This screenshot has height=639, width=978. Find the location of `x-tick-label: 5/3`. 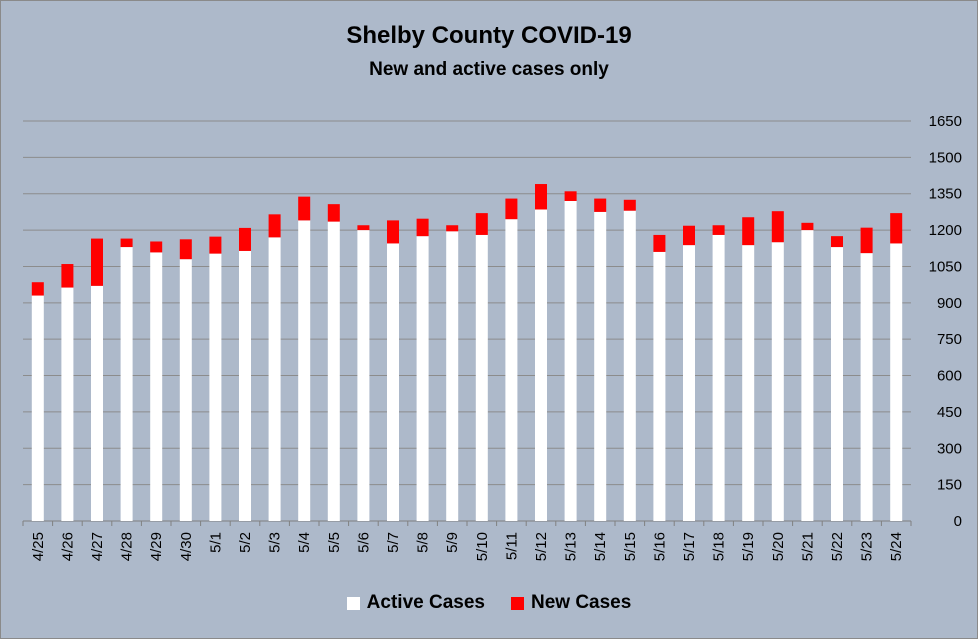

x-tick-label: 5/3 is located at coordinates (275, 542).